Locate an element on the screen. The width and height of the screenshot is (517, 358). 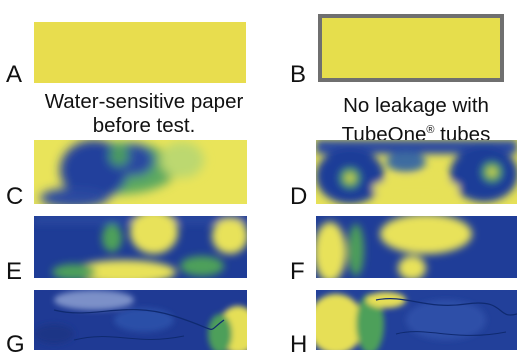
paper-strip-b is located at coordinates (411, 48).